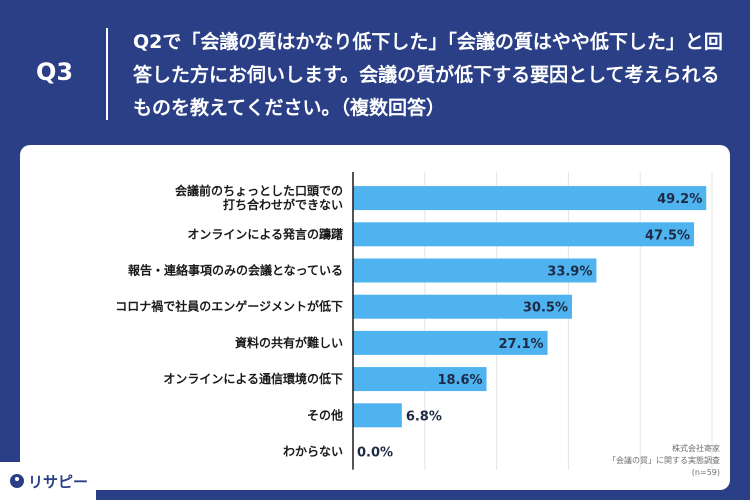 This screenshot has width=750, height=500. What do you see at coordinates (459, 380) in the screenshot?
I see `value-label: 18.6%` at bounding box center [459, 380].